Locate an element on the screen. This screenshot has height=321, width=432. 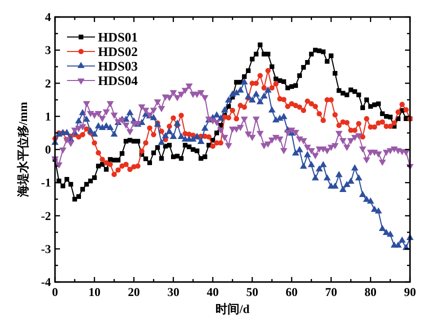
x-tick-label: 40 is located at coordinates (212, 292).